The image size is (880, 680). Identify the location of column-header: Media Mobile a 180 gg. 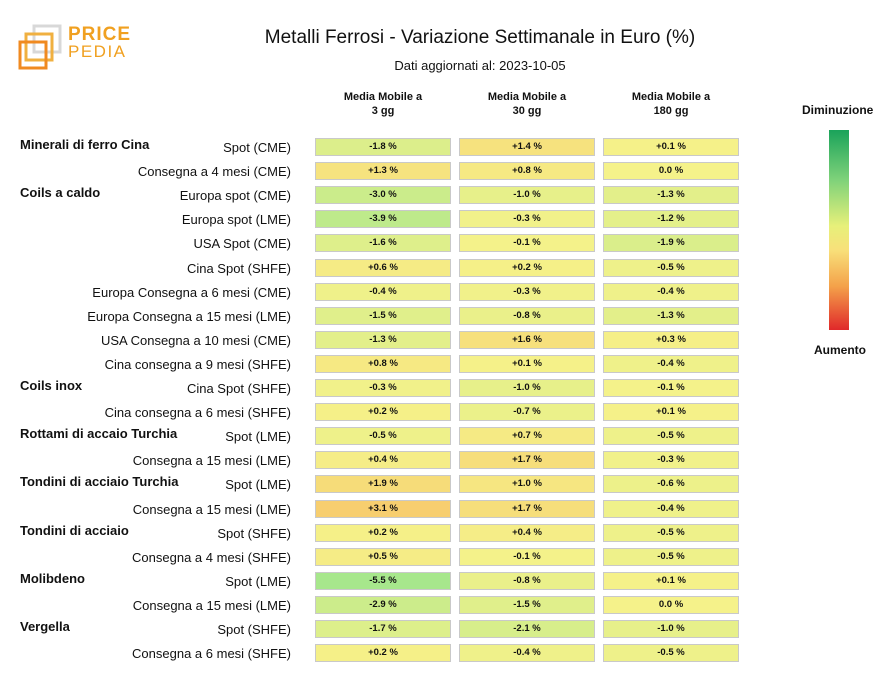
(671, 104).